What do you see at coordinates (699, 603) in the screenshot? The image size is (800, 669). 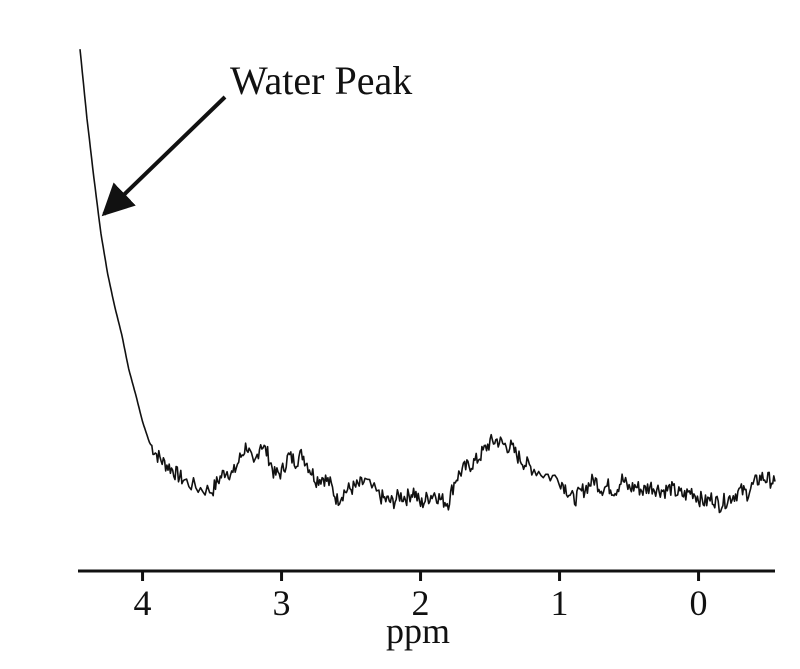 I see `x-tick-label: 0` at bounding box center [699, 603].